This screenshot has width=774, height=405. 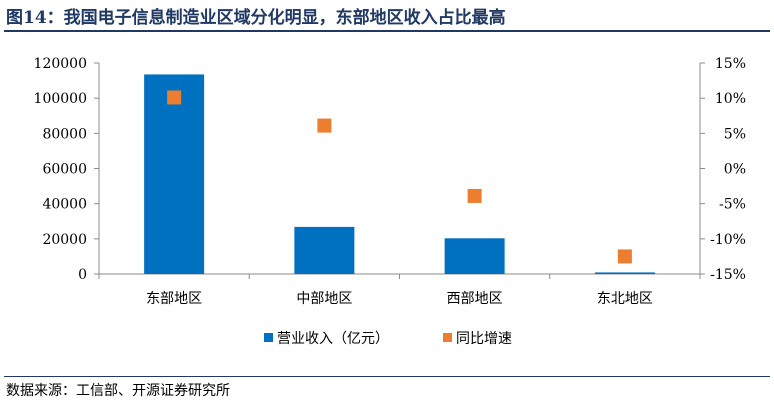 I want to click on y-right-tick-label: -15%, so click(x=728, y=275).